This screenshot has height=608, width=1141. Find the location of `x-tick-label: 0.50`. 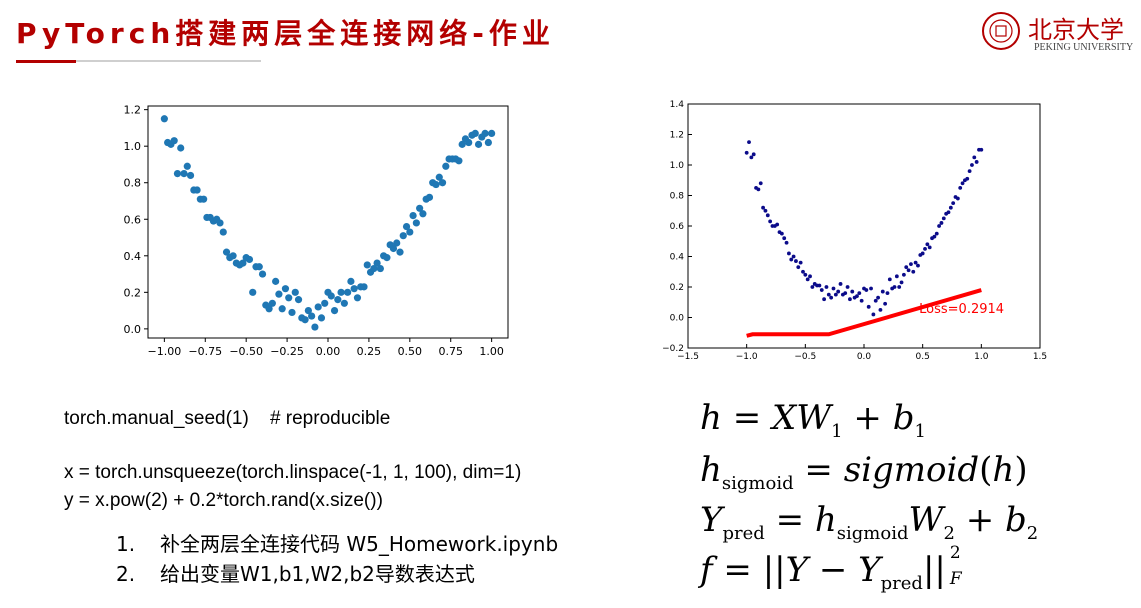

x-tick-label: 0.50 is located at coordinates (410, 351).